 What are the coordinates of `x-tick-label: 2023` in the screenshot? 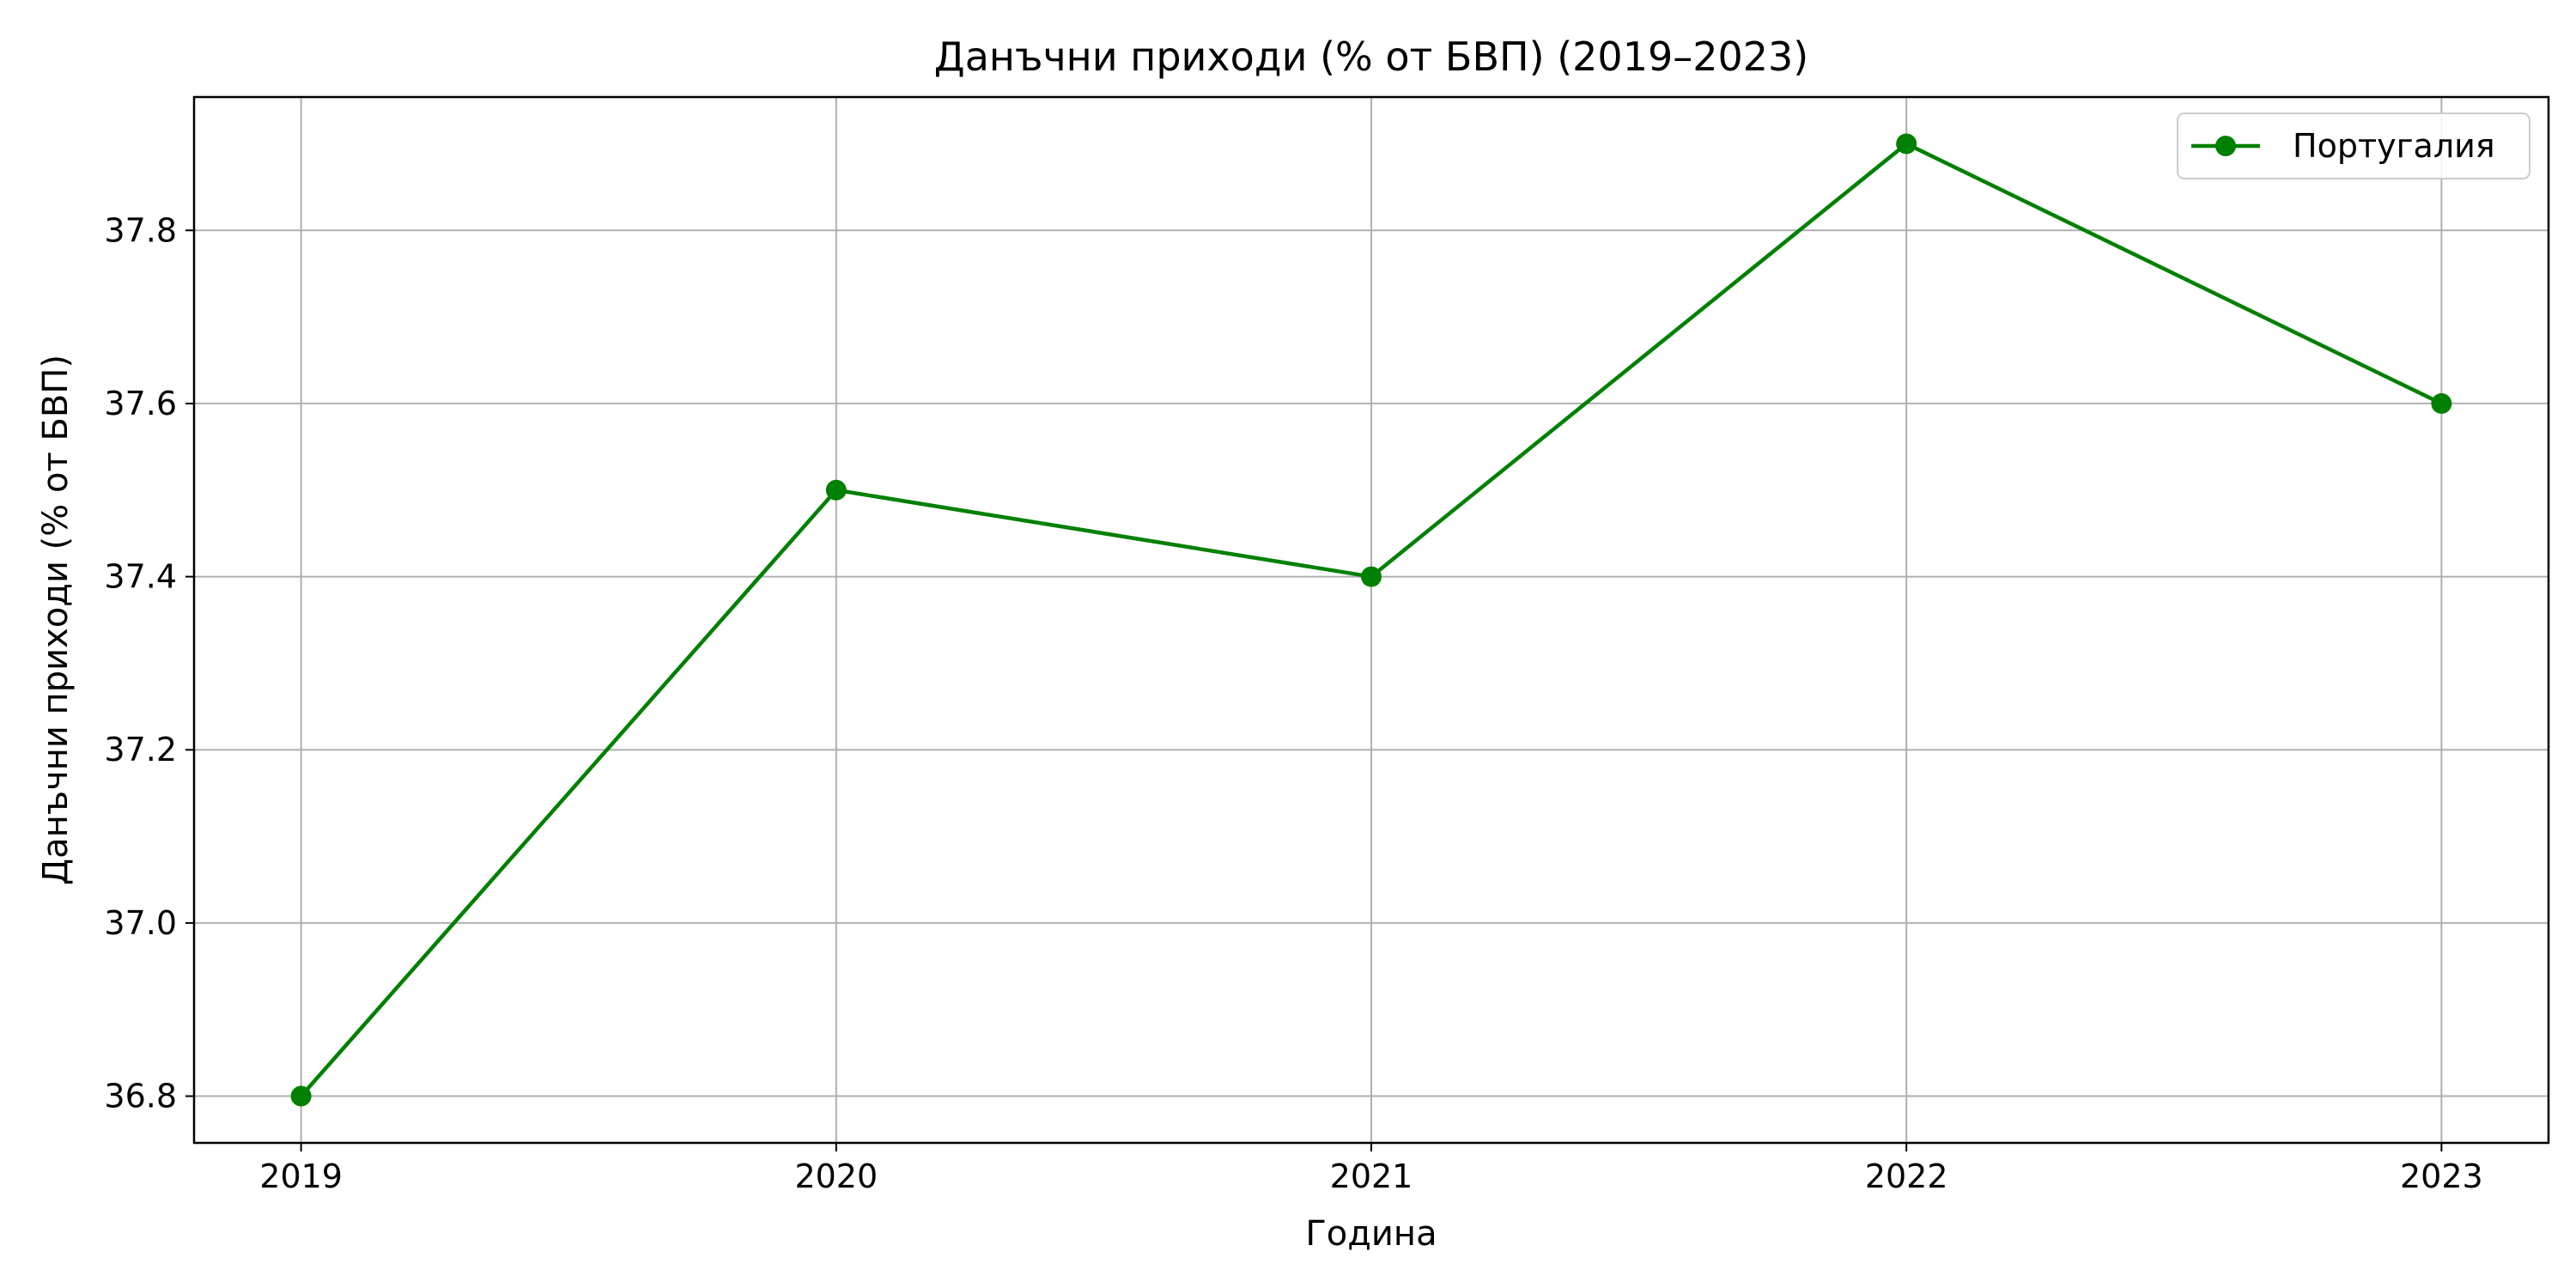 It's located at (2441, 1176).